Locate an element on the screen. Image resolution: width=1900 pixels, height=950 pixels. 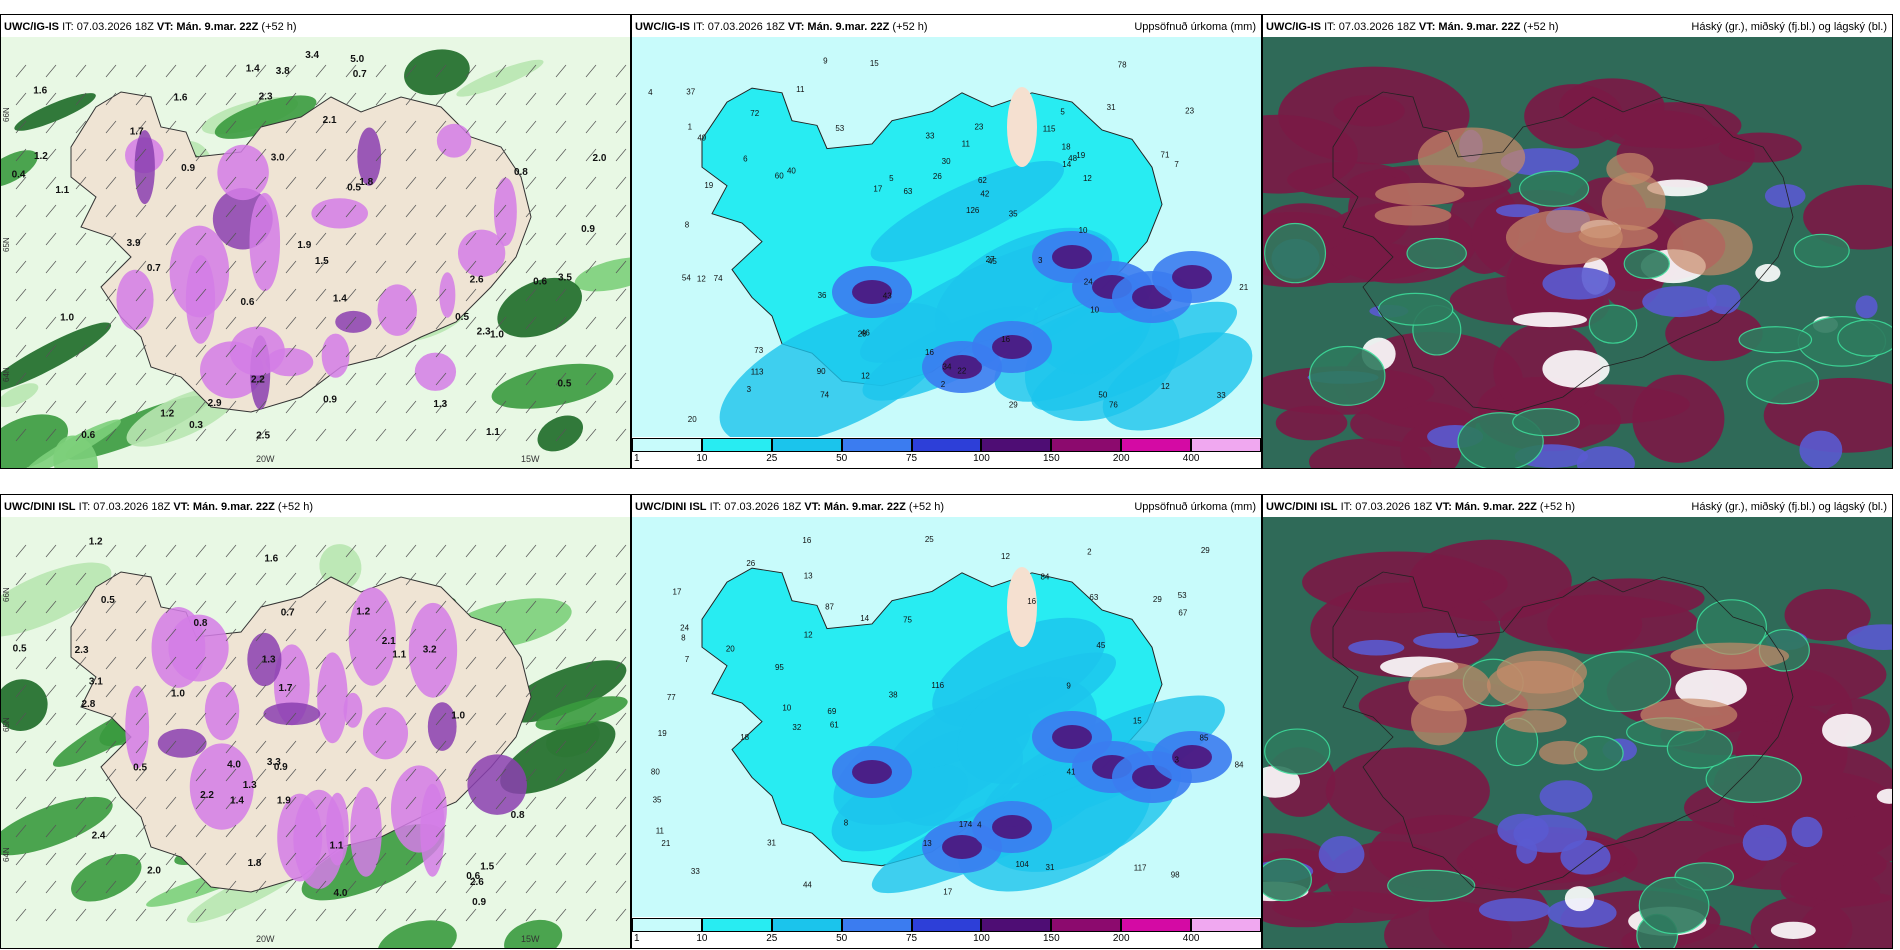
precip-value-label: 115 is located at coordinates (1049, 128).